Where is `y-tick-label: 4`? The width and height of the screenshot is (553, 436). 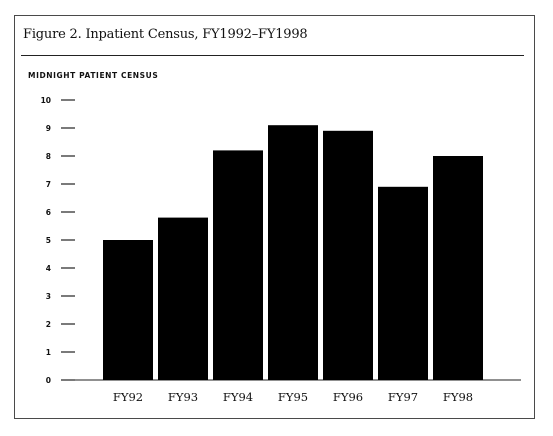 y-tick-label: 4 is located at coordinates (48, 268).